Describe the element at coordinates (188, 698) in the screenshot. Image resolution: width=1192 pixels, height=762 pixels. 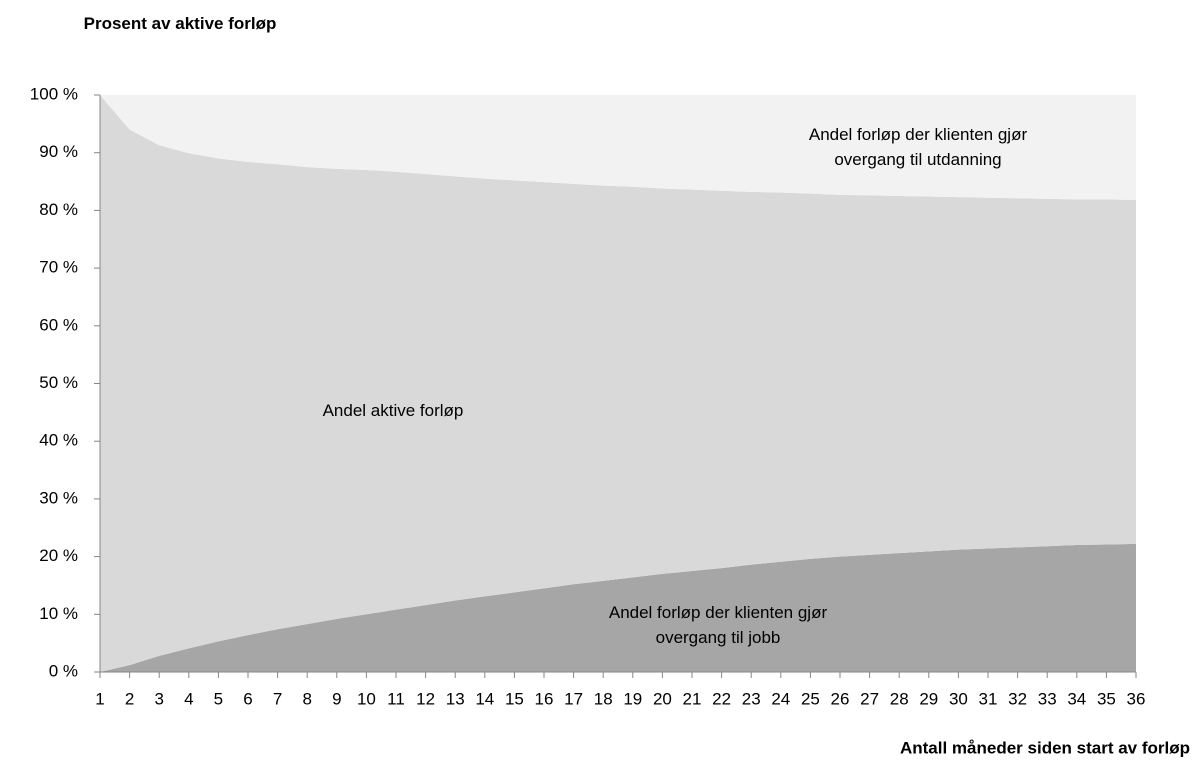
I see `x-tick-label: 4` at that location.